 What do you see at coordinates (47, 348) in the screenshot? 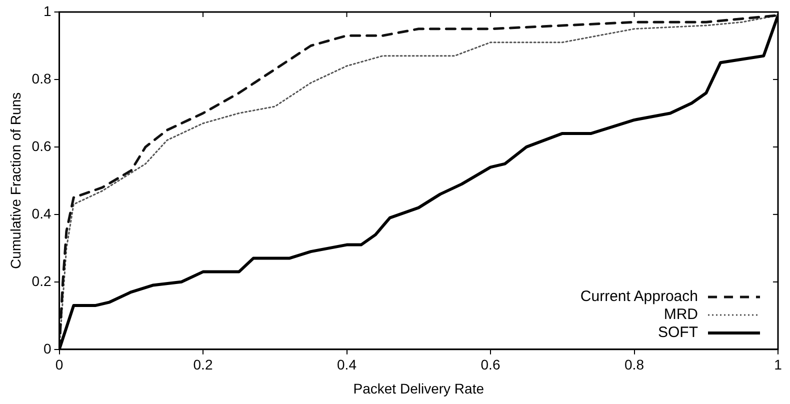
I see `y-tick-label: 0` at bounding box center [47, 348].